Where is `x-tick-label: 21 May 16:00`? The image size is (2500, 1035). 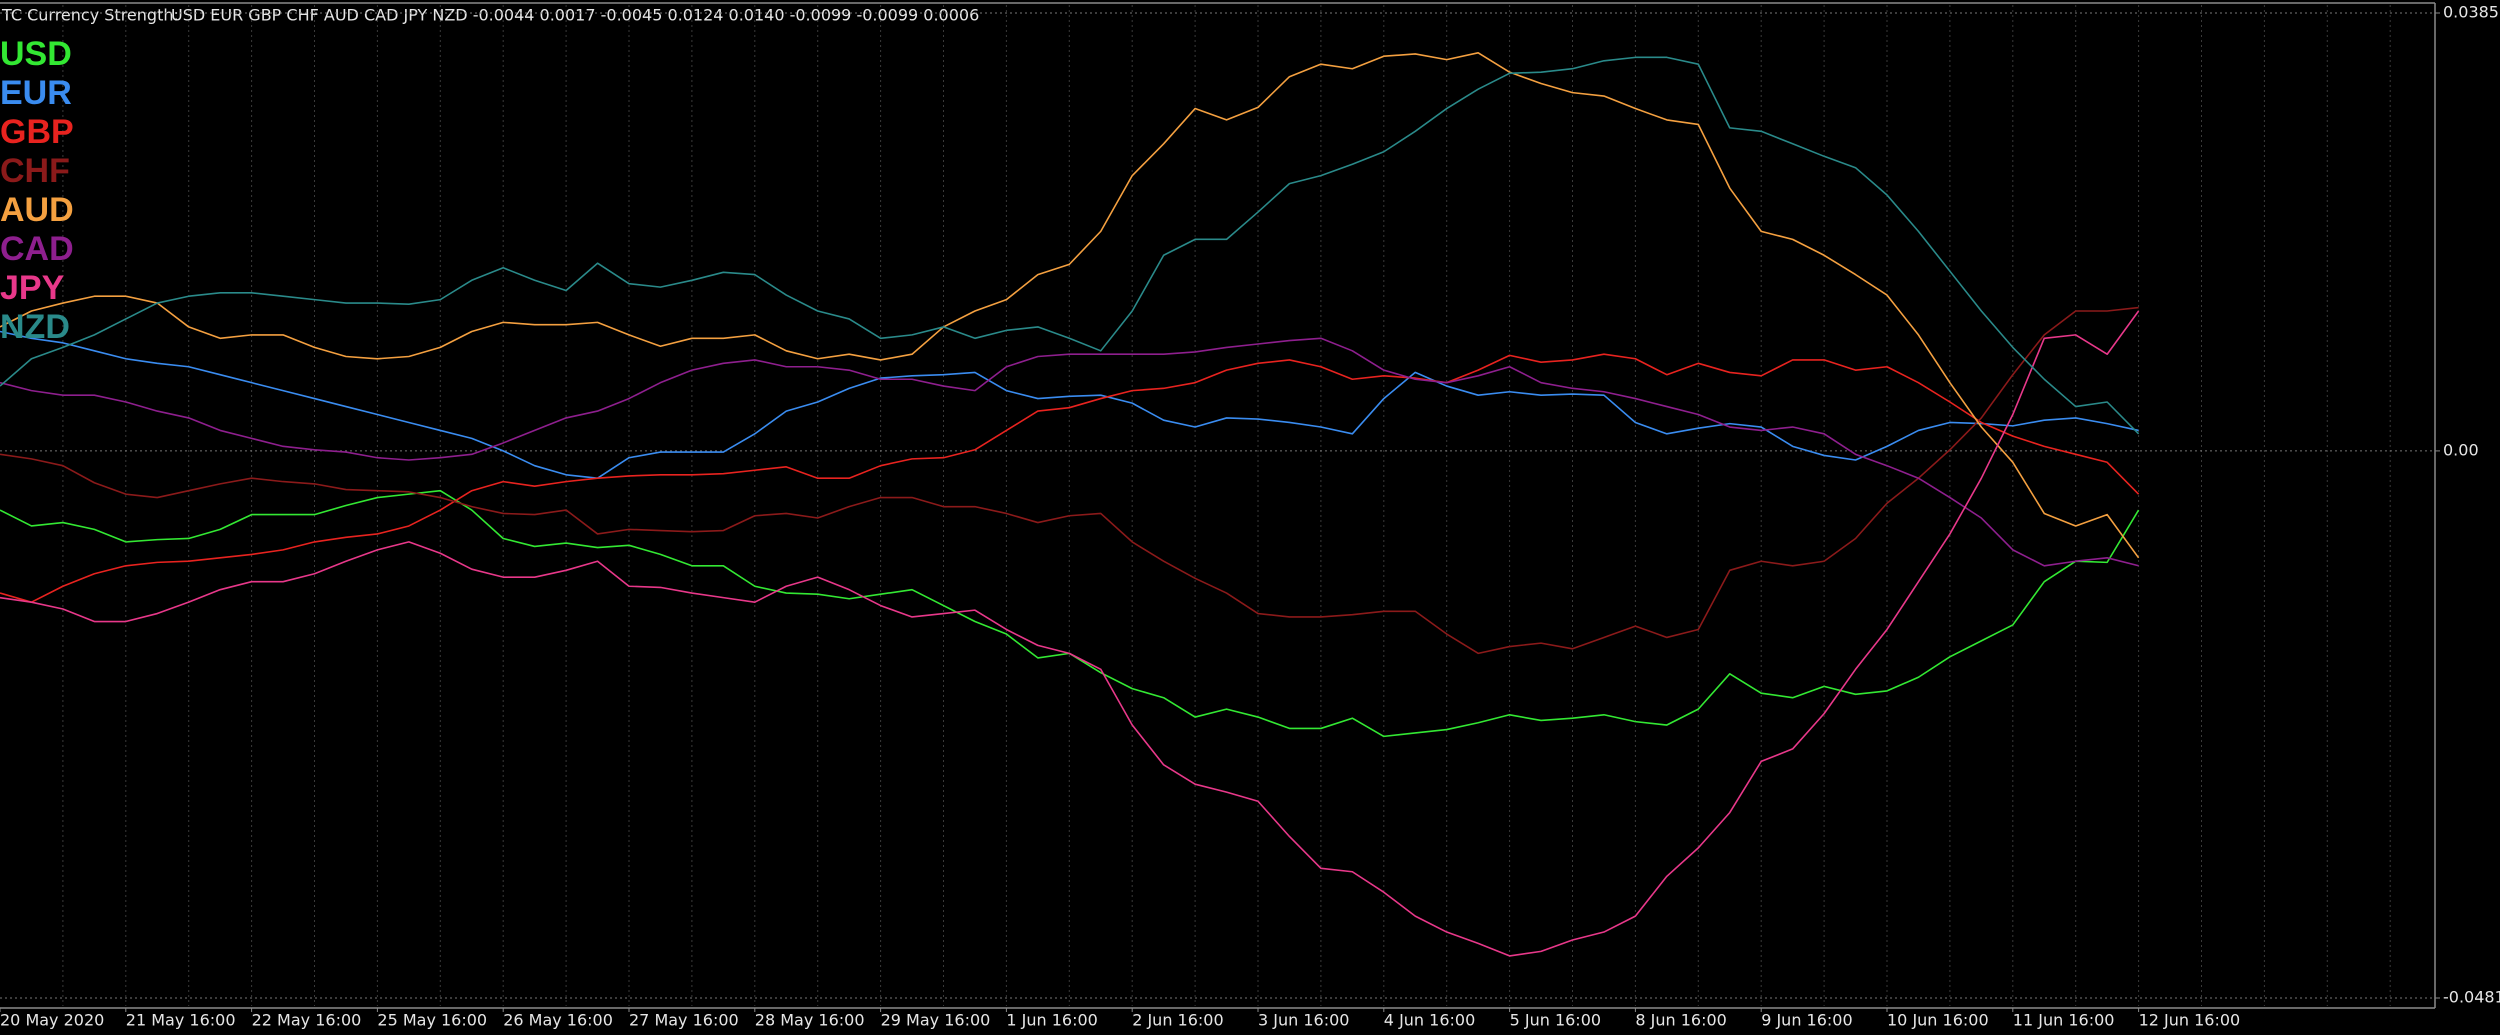 x-tick-label: 21 May 16:00 is located at coordinates (181, 1020).